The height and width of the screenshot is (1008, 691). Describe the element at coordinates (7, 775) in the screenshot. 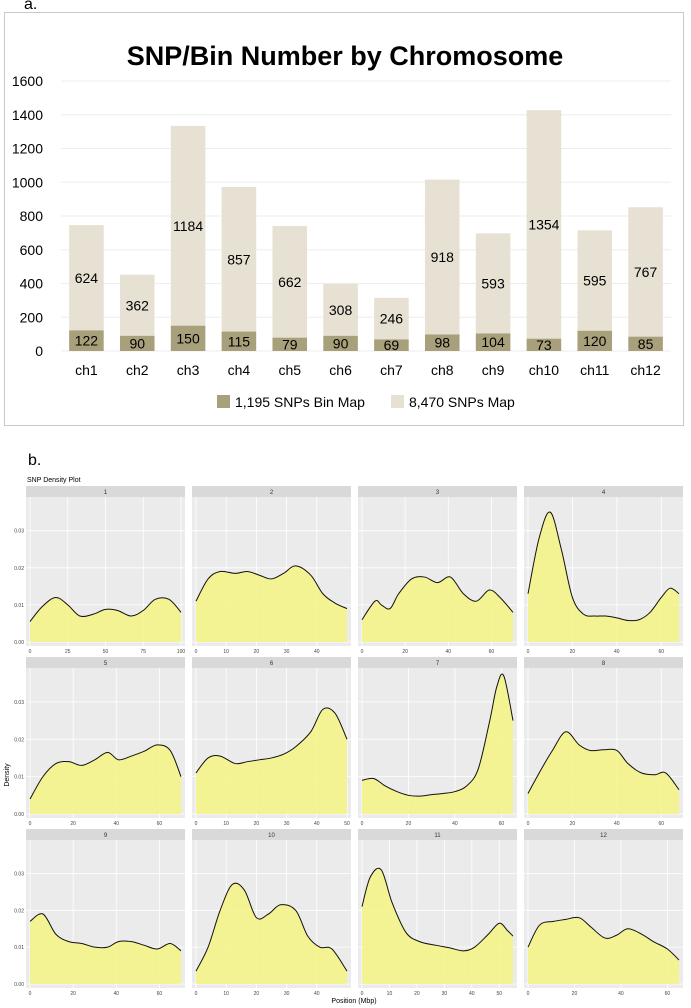

I see `density-y-axis-label: Density` at that location.